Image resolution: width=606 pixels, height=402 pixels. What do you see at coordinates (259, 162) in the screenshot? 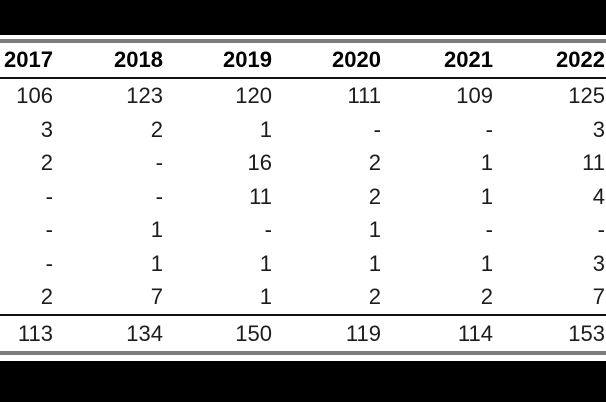
I see `table-cell: 16` at bounding box center [259, 162].